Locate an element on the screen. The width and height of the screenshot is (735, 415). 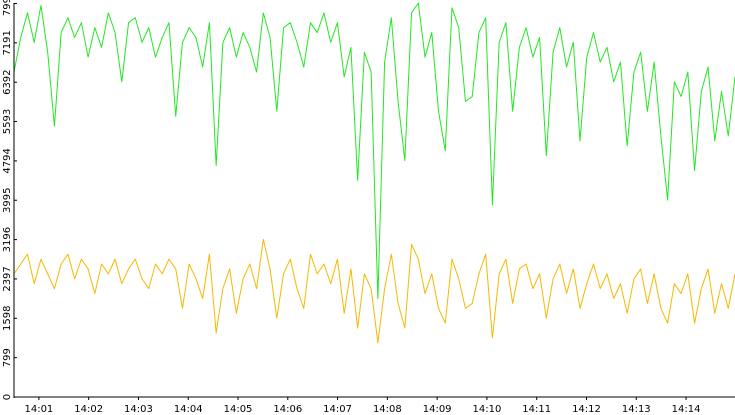
x-tick-label: 14:01 is located at coordinates (38, 409).